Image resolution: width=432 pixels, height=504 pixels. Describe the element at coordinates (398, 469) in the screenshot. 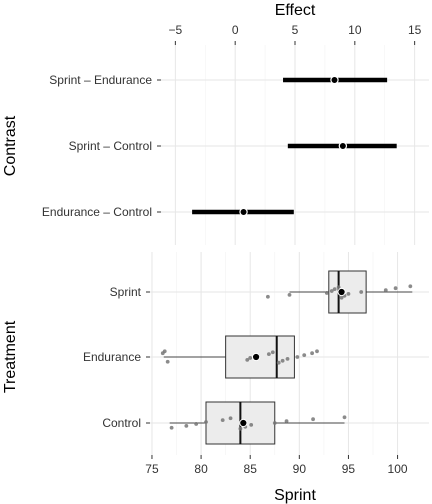

I see `x-tick-label: 100` at that location.